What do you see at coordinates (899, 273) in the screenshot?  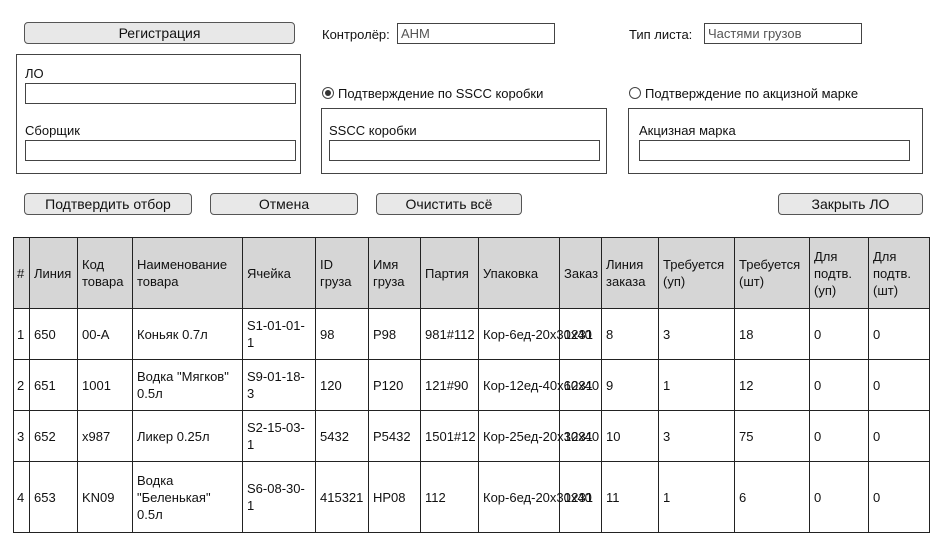 I see `col-header-confirm-pcs: Для подтв. (шт)` at bounding box center [899, 273].